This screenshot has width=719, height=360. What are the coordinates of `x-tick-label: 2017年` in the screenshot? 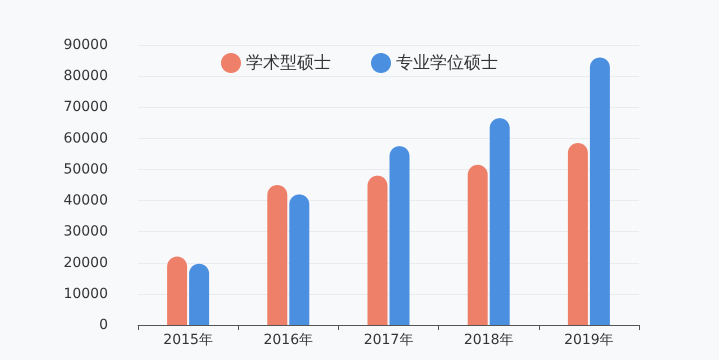 It's located at (389, 340).